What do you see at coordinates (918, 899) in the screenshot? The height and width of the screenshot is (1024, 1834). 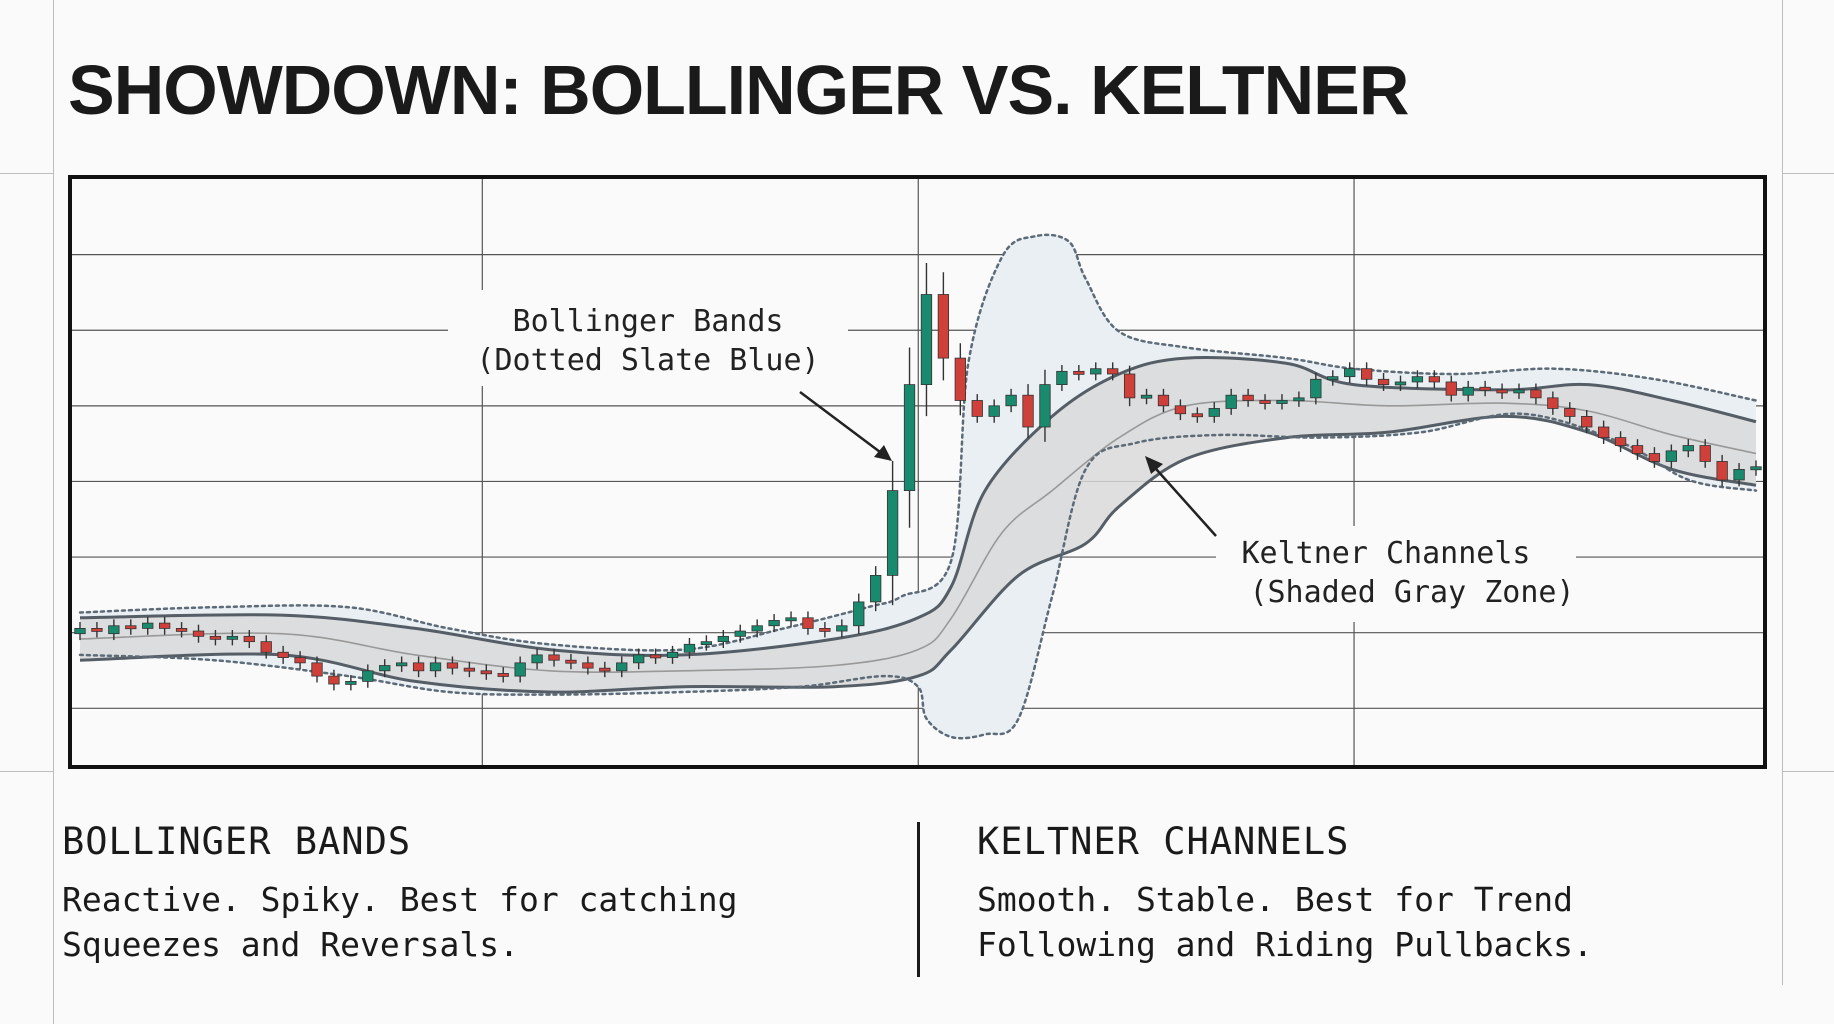 I see `column-divider` at bounding box center [918, 899].